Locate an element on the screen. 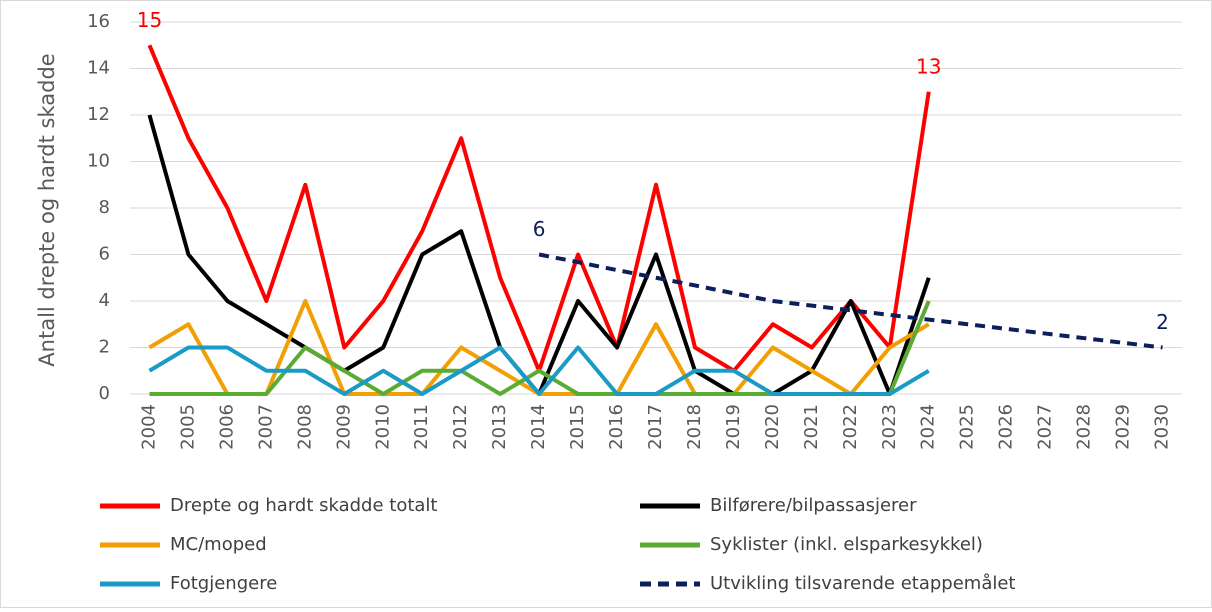  x-tick-label: 2010 is located at coordinates (382, 427).